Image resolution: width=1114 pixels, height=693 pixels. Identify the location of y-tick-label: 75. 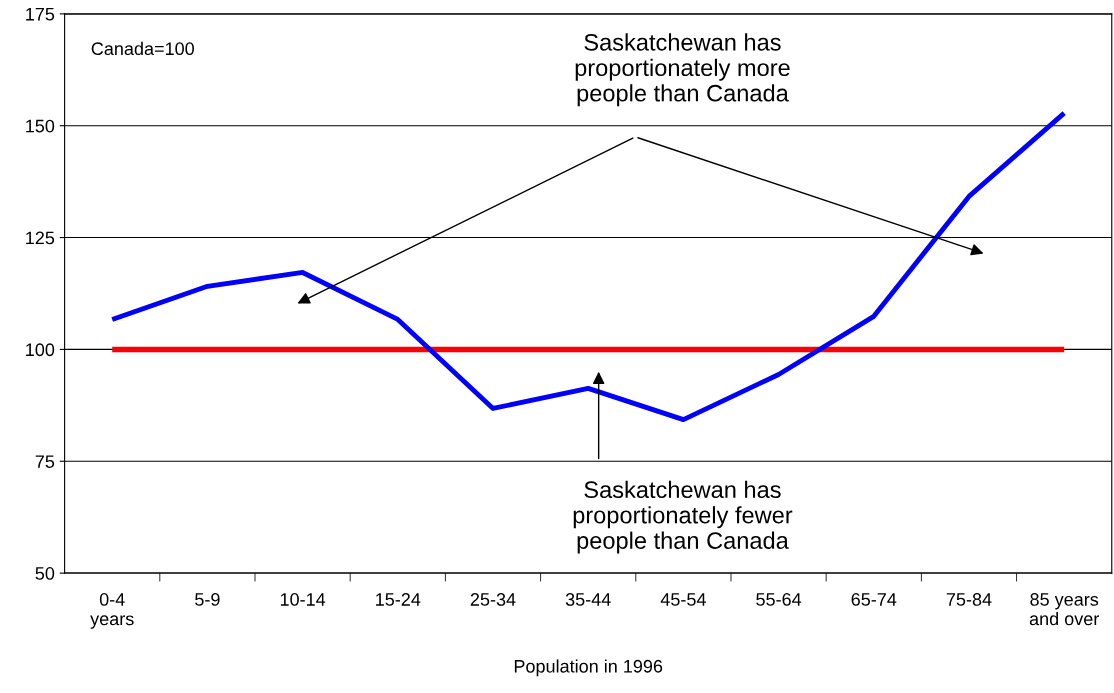
(45, 461).